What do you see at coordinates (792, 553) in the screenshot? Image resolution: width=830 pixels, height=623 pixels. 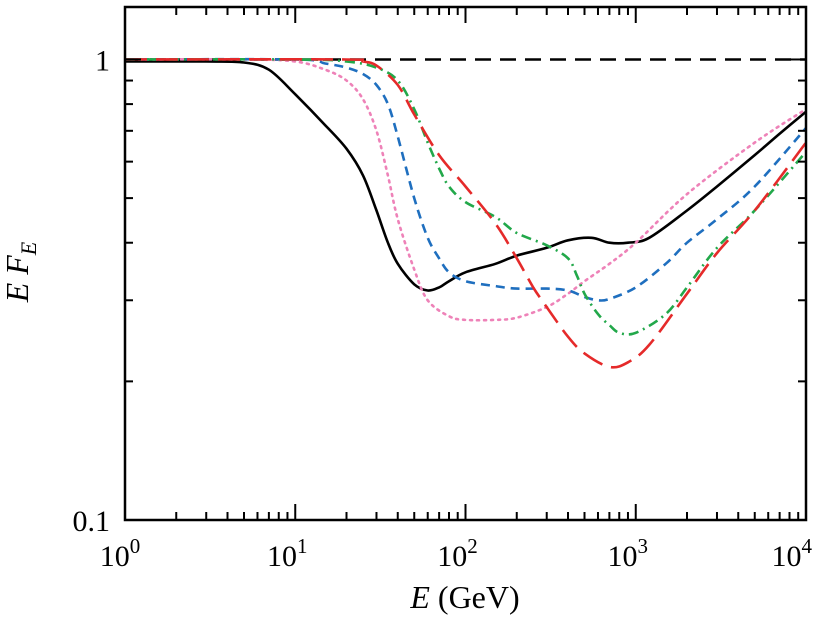 I see `x-tick-label: 10⁴` at bounding box center [792, 553].